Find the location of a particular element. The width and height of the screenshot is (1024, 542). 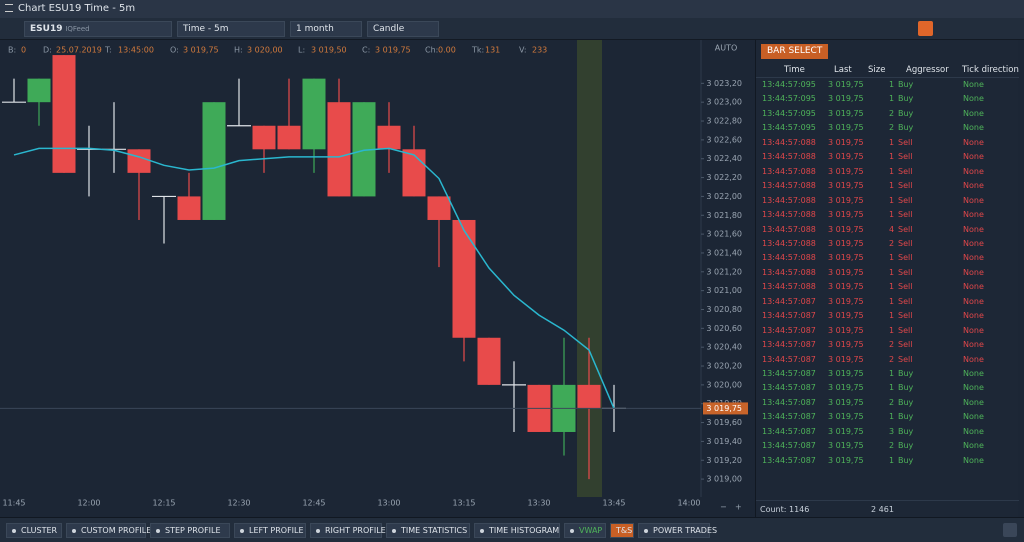

bottom-button: LEFT PROFILE is located at coordinates (270, 530).